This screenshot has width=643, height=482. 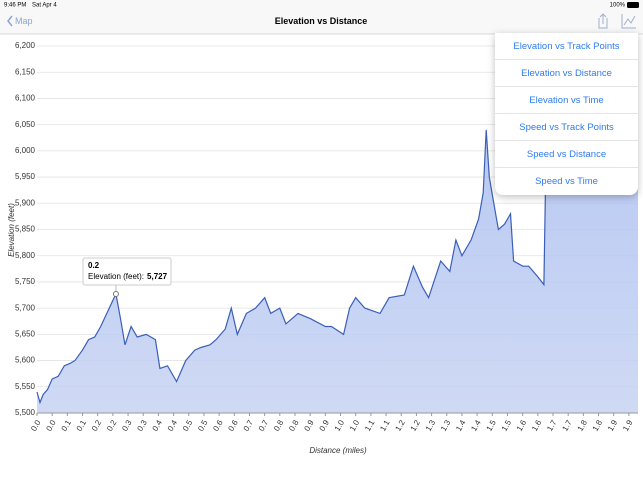 What do you see at coordinates (628, 21) in the screenshot?
I see `chart-menu-icon` at bounding box center [628, 21].